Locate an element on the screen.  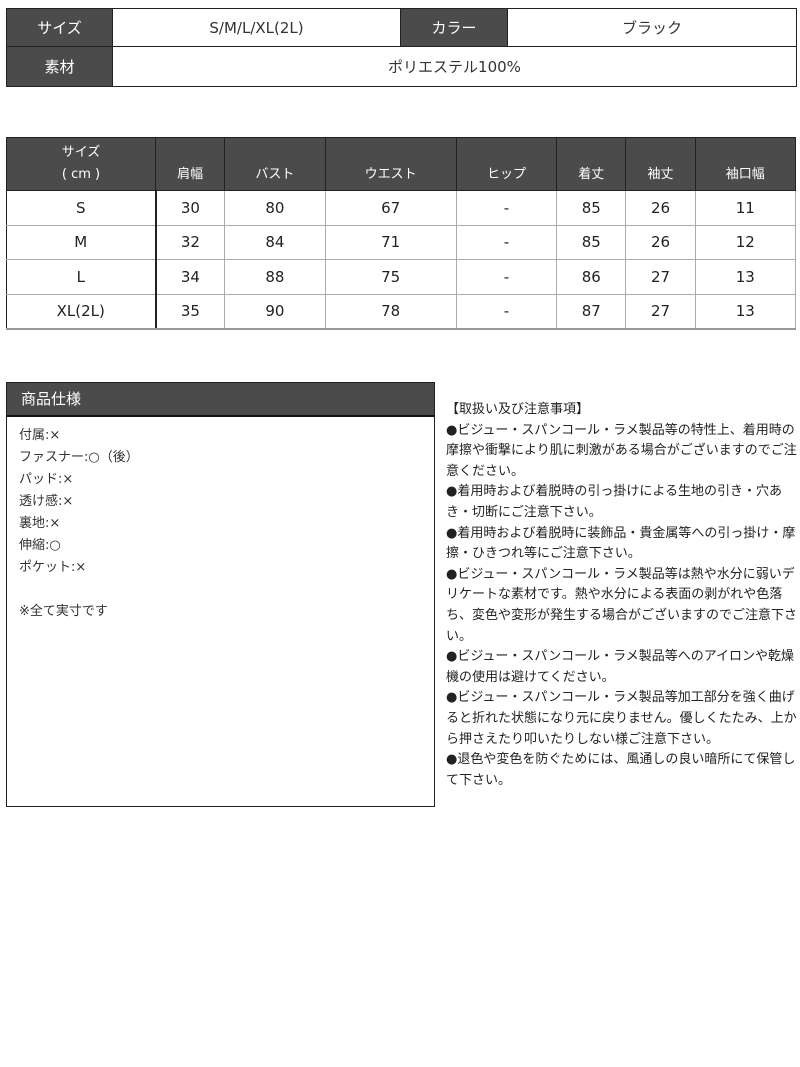
table-row: XL(2L) 35 90 78-87 27 13 is located at coordinates (401, 311).